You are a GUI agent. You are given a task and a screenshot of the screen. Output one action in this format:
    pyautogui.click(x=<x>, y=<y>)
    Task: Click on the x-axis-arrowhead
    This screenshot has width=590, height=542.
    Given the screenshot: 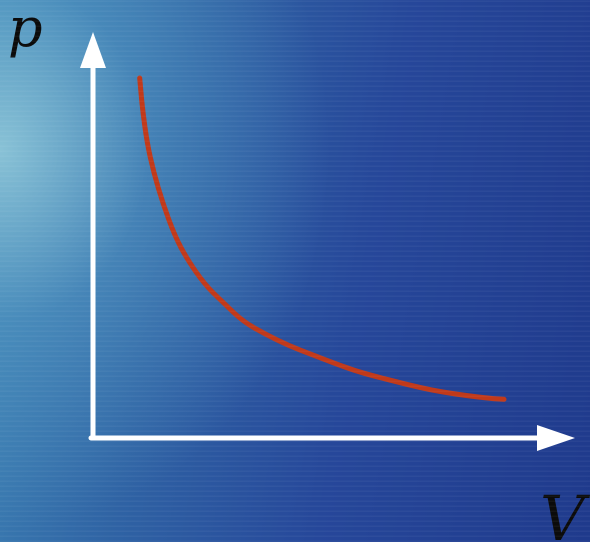 What is the action you would take?
    pyautogui.click(x=556, y=438)
    